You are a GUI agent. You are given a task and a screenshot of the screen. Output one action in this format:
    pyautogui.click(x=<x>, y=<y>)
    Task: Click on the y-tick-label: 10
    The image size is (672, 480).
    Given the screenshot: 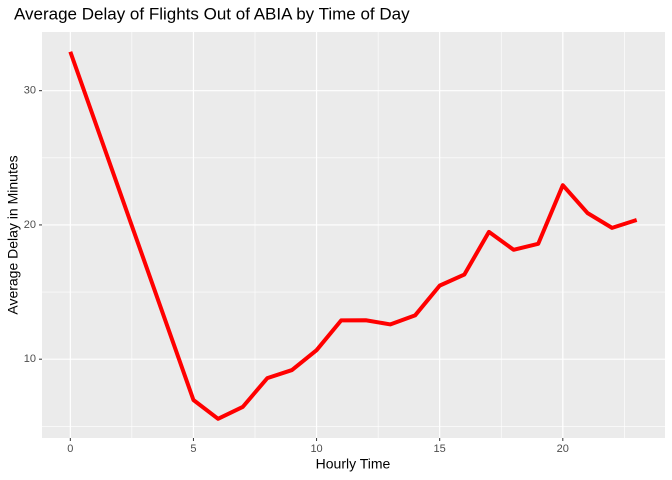 What is the action you would take?
    pyautogui.click(x=30, y=359)
    